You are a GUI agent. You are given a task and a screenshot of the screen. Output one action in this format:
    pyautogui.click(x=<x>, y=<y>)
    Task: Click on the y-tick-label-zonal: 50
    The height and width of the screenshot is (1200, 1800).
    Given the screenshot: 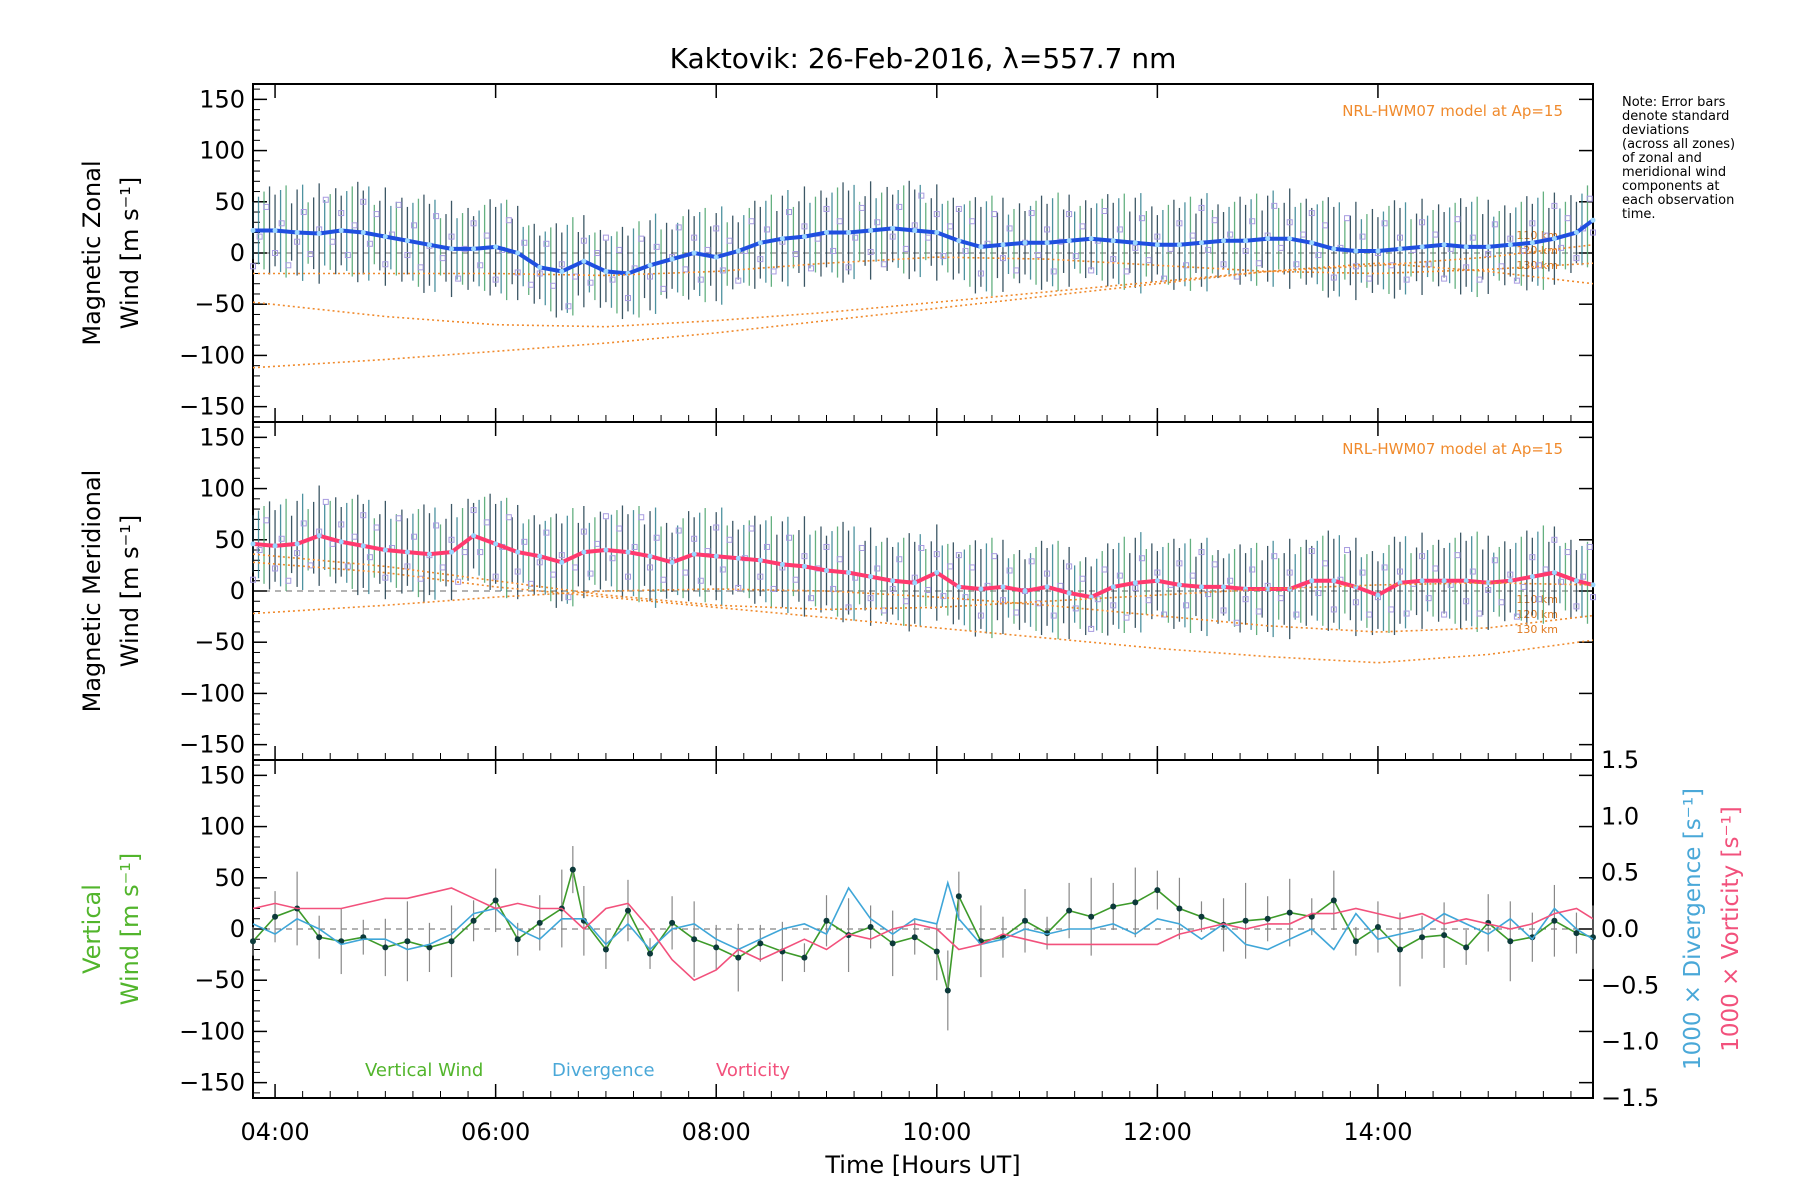 What is the action you would take?
    pyautogui.click(x=229, y=202)
    